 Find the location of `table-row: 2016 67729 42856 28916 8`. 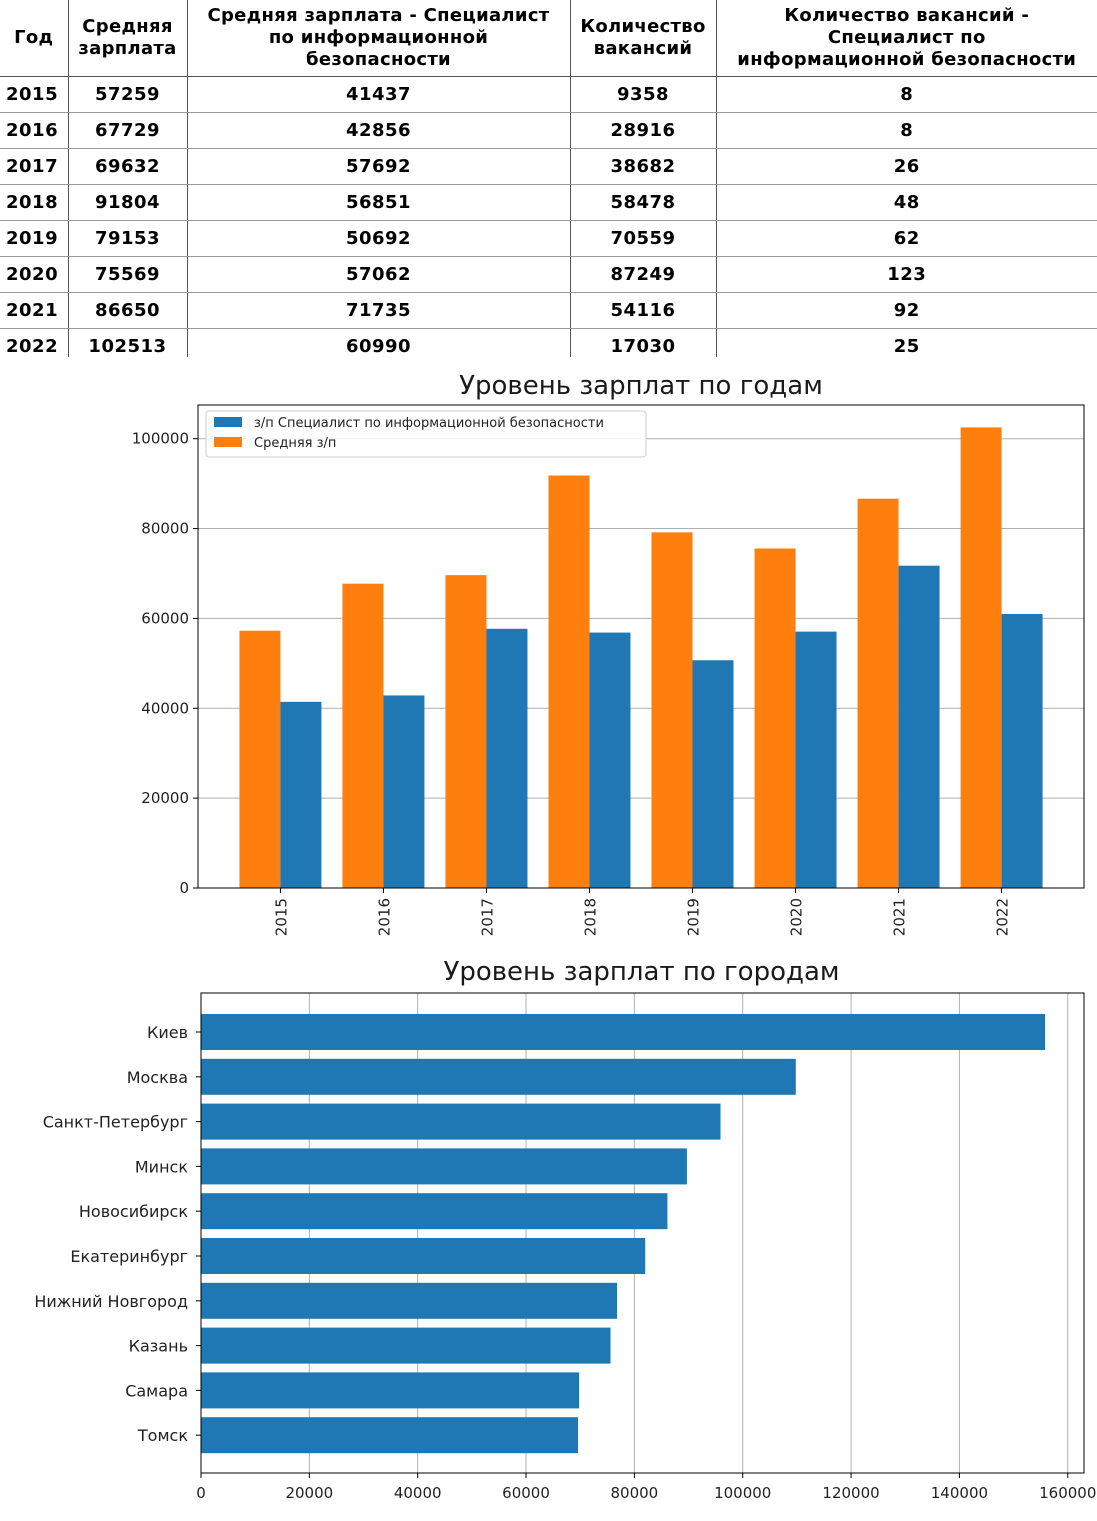

table-row: 2016 67729 42856 28916 8 is located at coordinates (548, 130).